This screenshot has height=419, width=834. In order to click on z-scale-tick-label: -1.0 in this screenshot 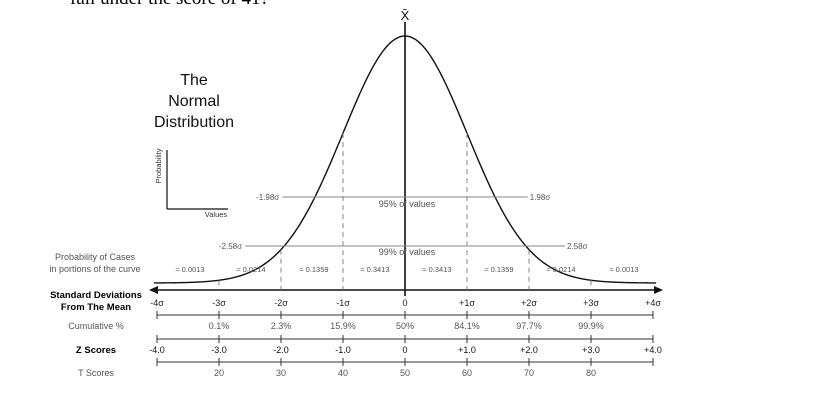, I will do `click(343, 350)`.